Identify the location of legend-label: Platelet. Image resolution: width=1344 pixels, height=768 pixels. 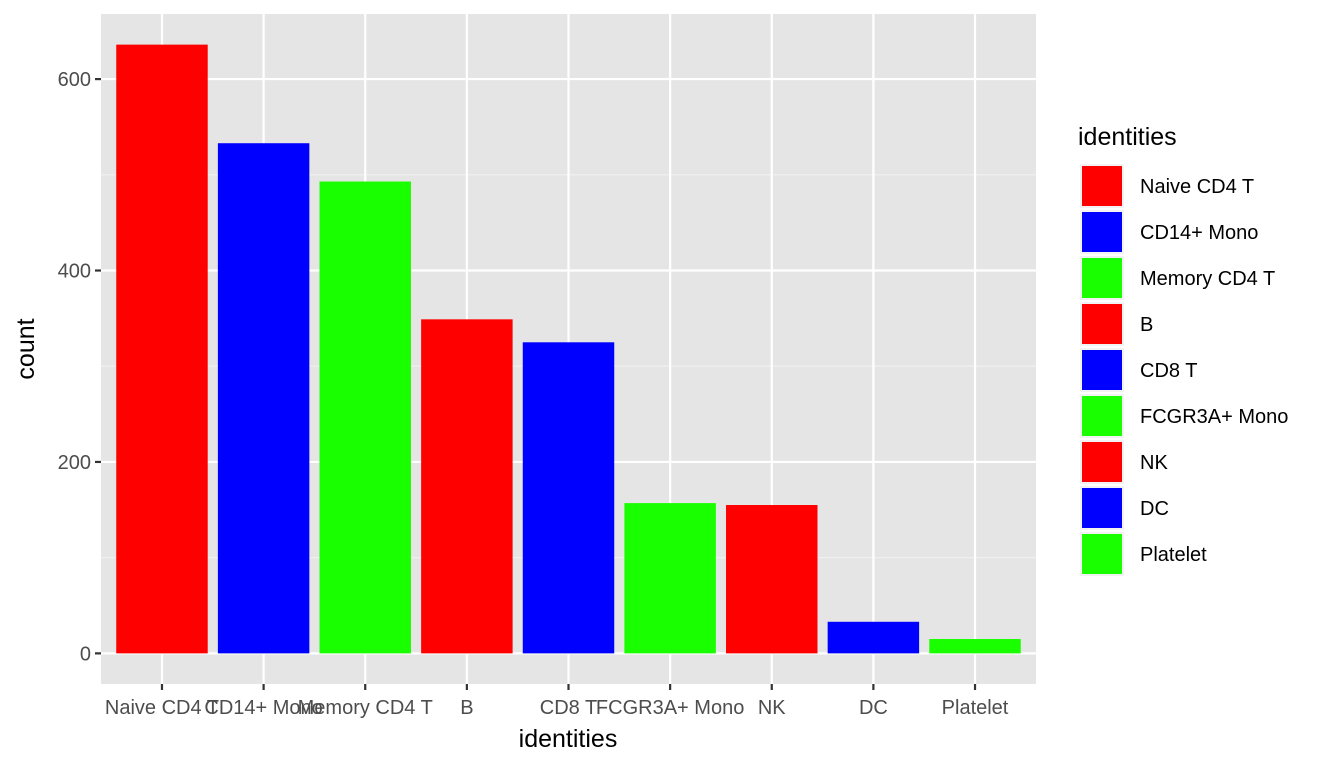
(1173, 555).